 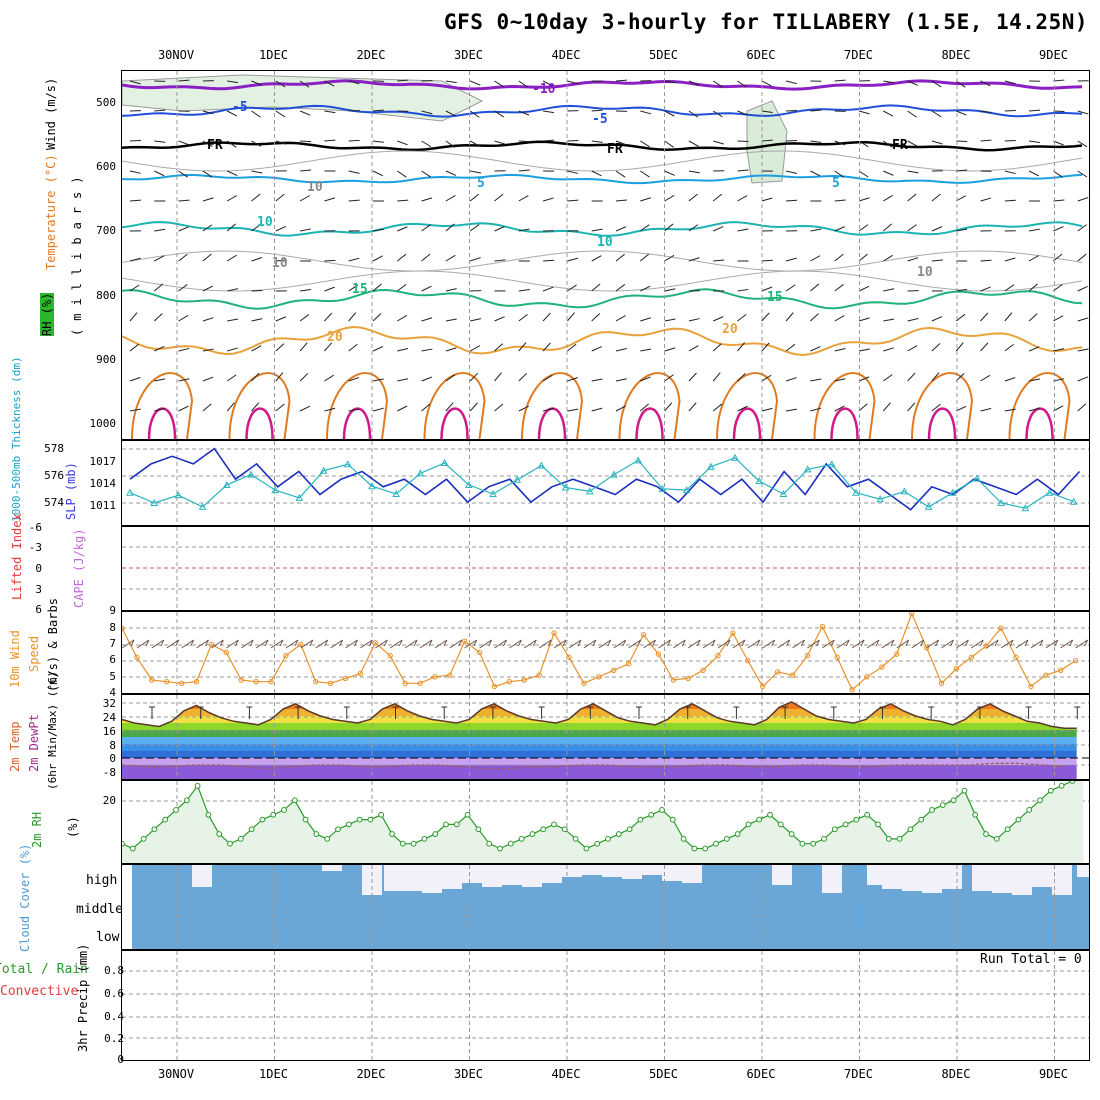 What do you see at coordinates (77, 252) in the screenshot?
I see `ylabel-millibars: (millibars)` at bounding box center [77, 252].